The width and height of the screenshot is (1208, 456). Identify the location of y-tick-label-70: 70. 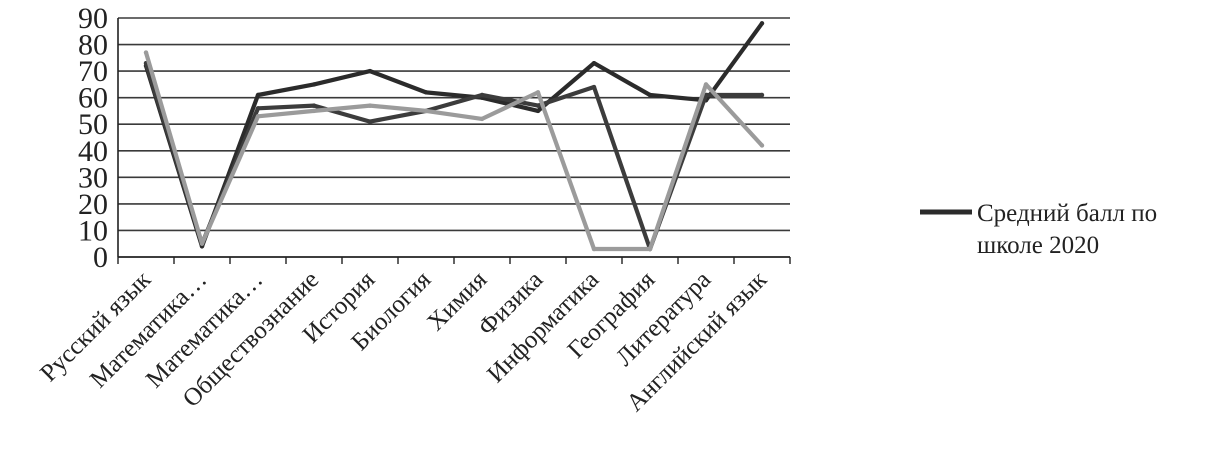
(93, 71).